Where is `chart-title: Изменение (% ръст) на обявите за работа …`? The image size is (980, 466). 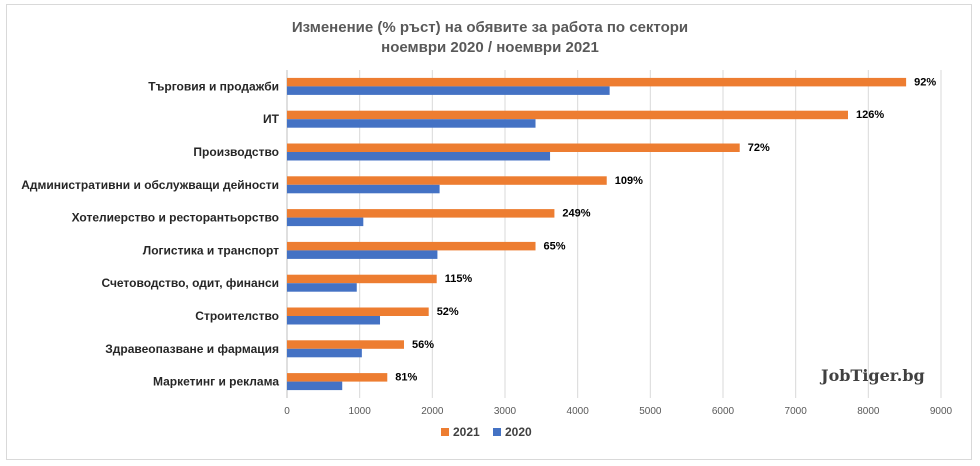 chart-title: Изменение (% ръст) на обявите за работа … is located at coordinates (490, 27).